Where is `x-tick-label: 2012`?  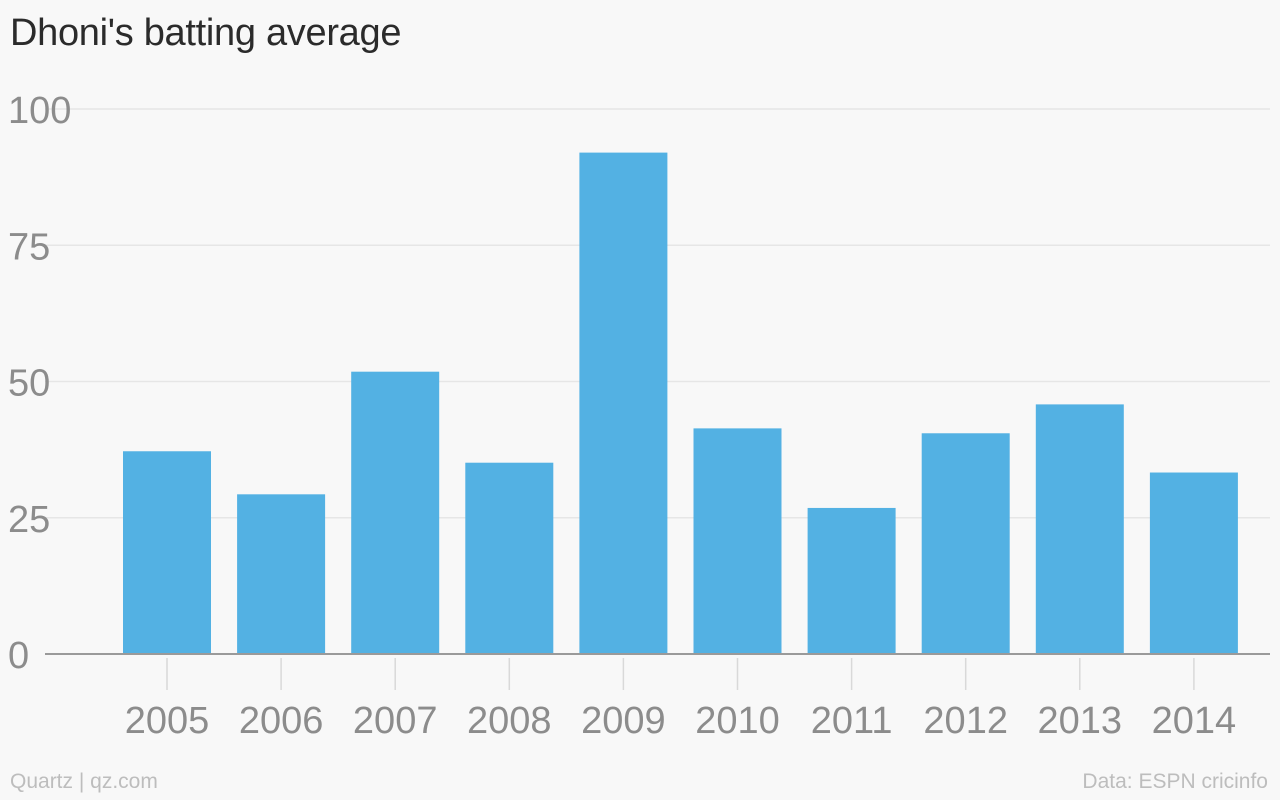 x-tick-label: 2012 is located at coordinates (965, 721).